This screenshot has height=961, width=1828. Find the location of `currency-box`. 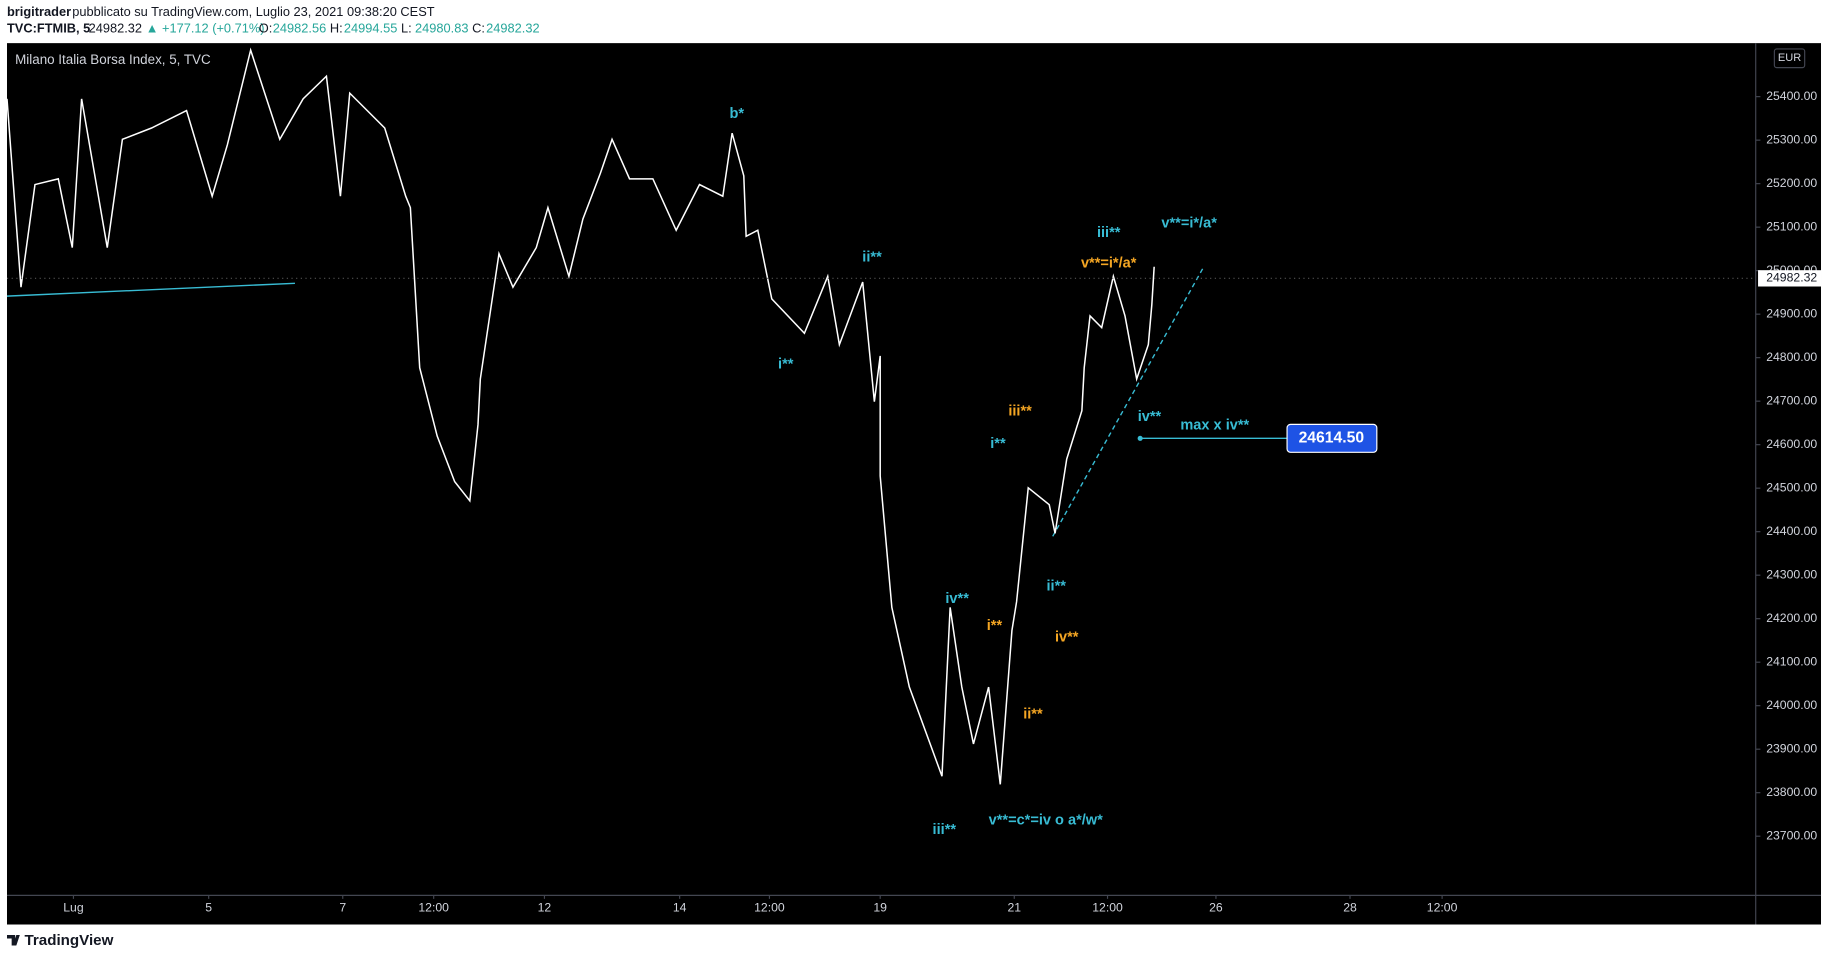

currency-box is located at coordinates (1789, 58).